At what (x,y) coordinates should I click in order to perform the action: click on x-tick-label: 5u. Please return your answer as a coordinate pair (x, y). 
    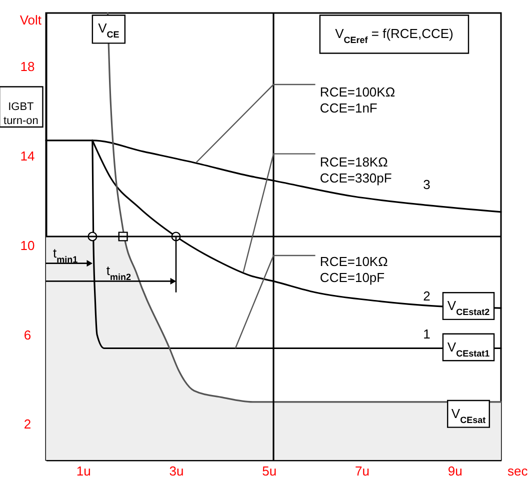
    Looking at the image, I should click on (269, 471).